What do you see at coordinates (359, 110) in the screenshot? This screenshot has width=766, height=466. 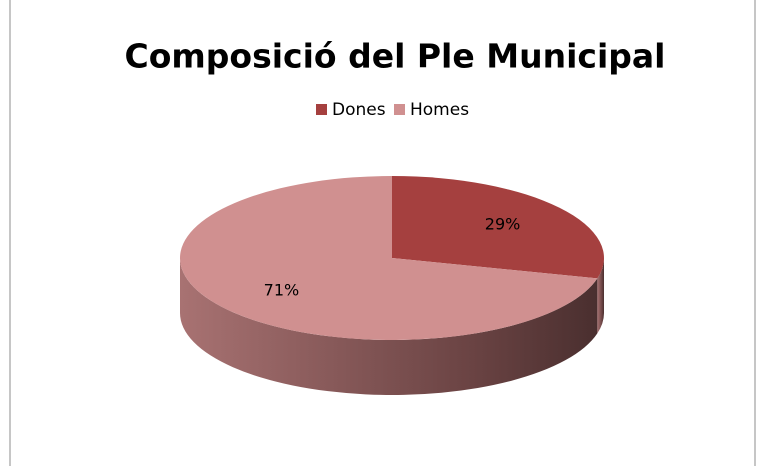 I see `legend-label: Dones` at bounding box center [359, 110].